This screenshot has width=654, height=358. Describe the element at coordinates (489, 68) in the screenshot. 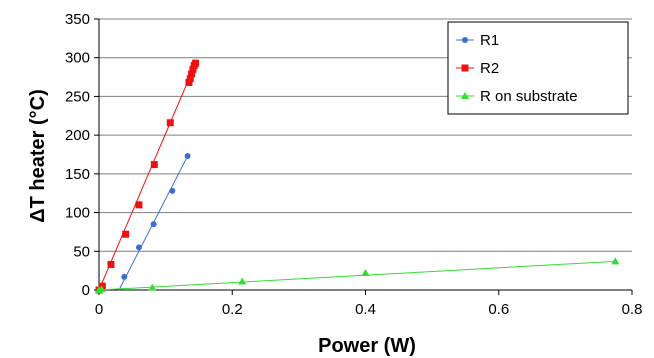

I see `legend-label: R2` at that location.